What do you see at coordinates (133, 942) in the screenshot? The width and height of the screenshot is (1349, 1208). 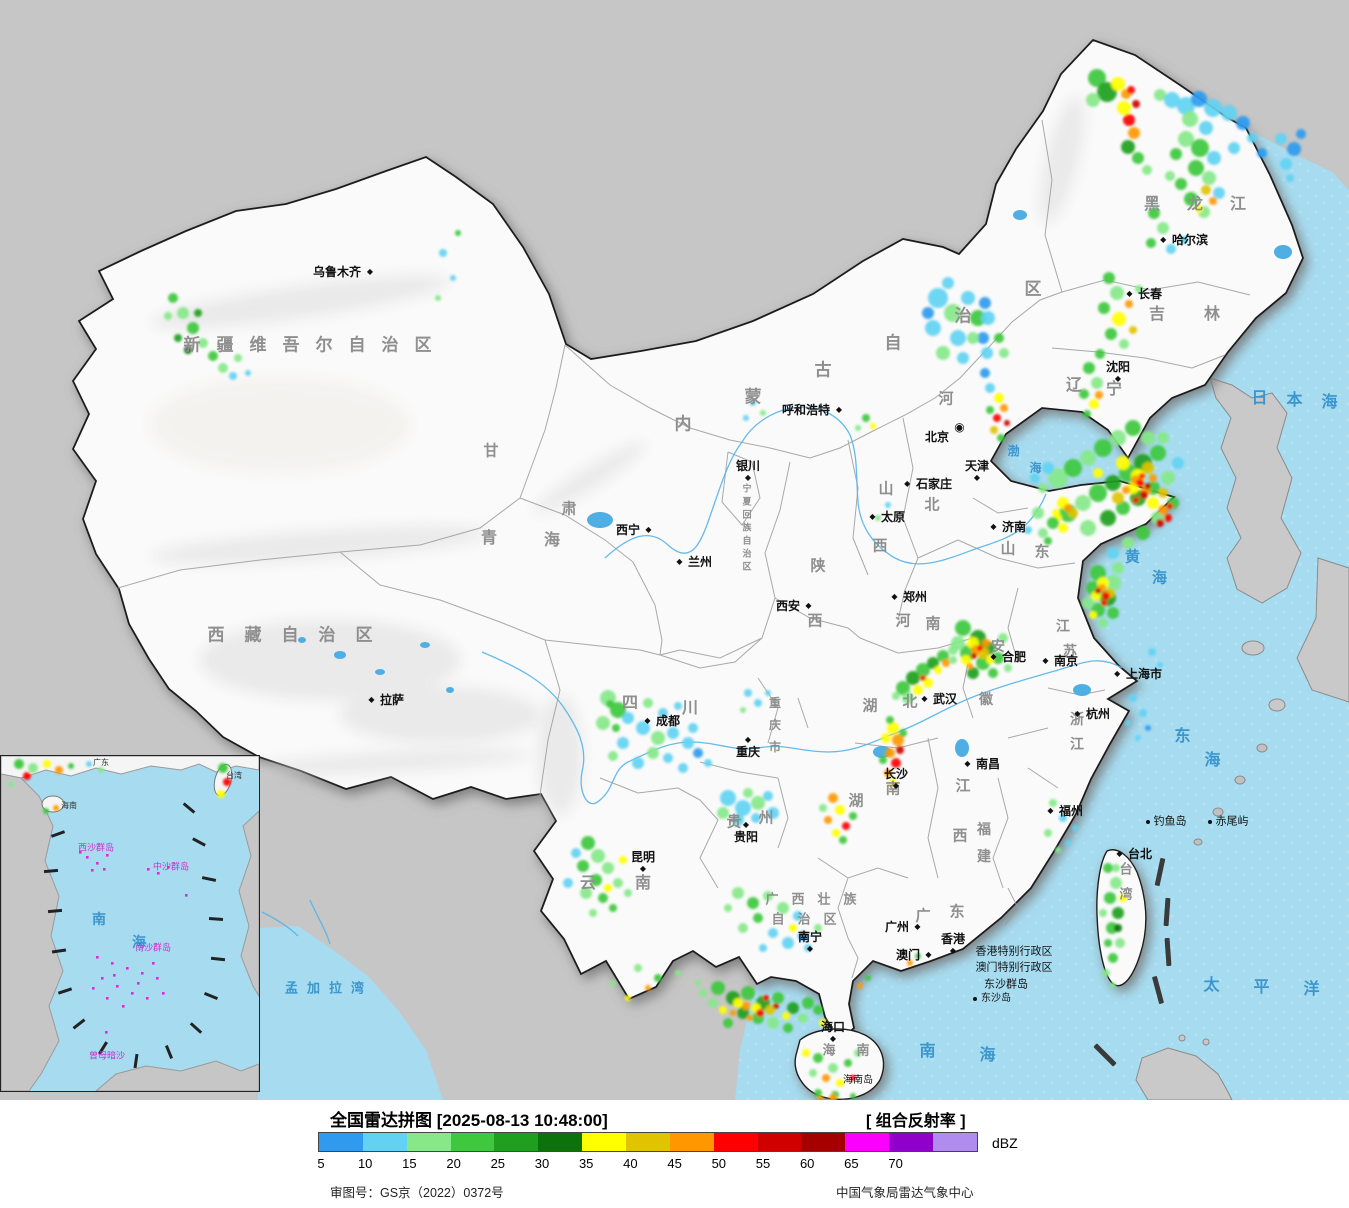 I see `inset-island-dots-layer` at bounding box center [133, 942].